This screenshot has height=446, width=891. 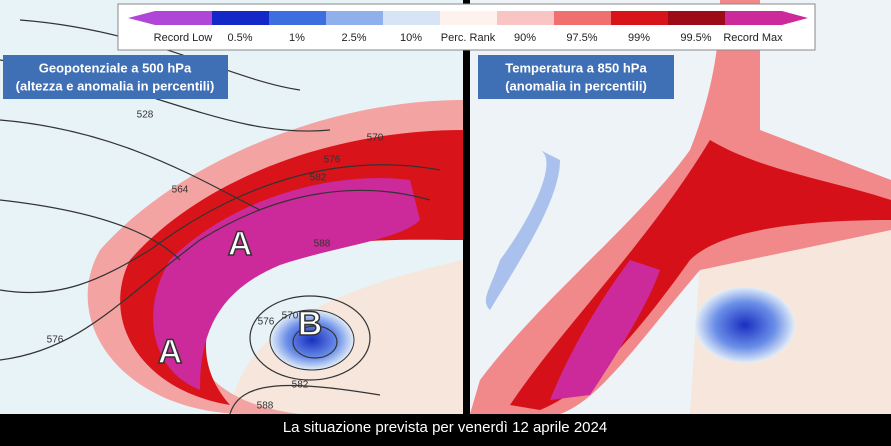 What do you see at coordinates (115, 85) in the screenshot?
I see `panel-title: (altezza e anomalia in percentili)` at bounding box center [115, 85].